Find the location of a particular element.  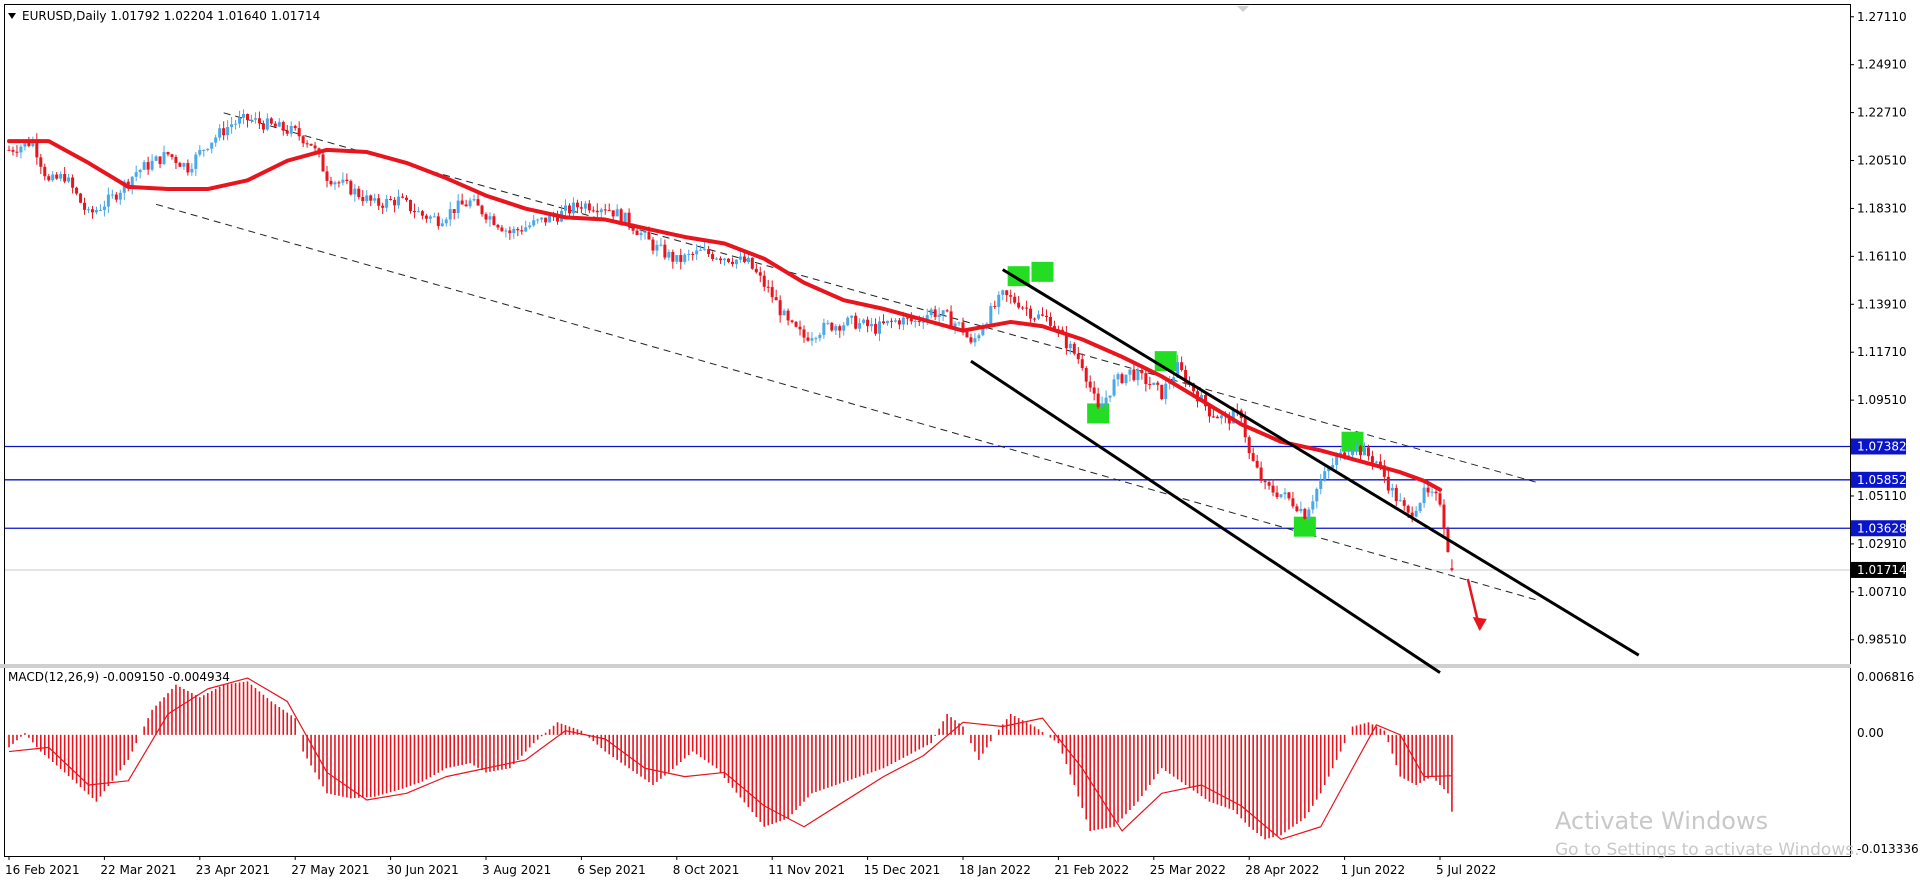

current-price-badge is located at coordinates (1878, 569).